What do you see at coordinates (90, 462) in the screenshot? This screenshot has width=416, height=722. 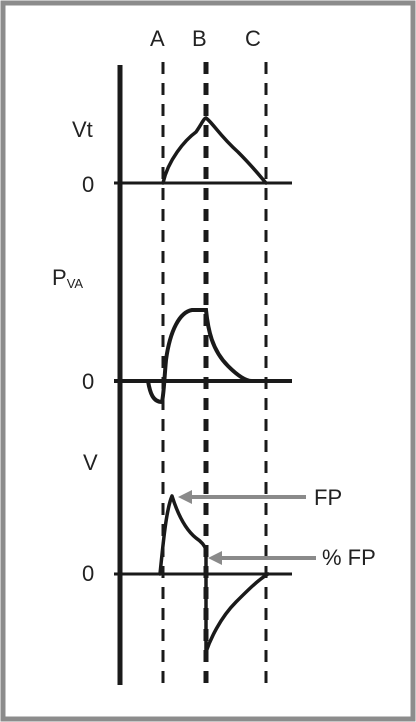 I see `v-label: V` at bounding box center [90, 462].